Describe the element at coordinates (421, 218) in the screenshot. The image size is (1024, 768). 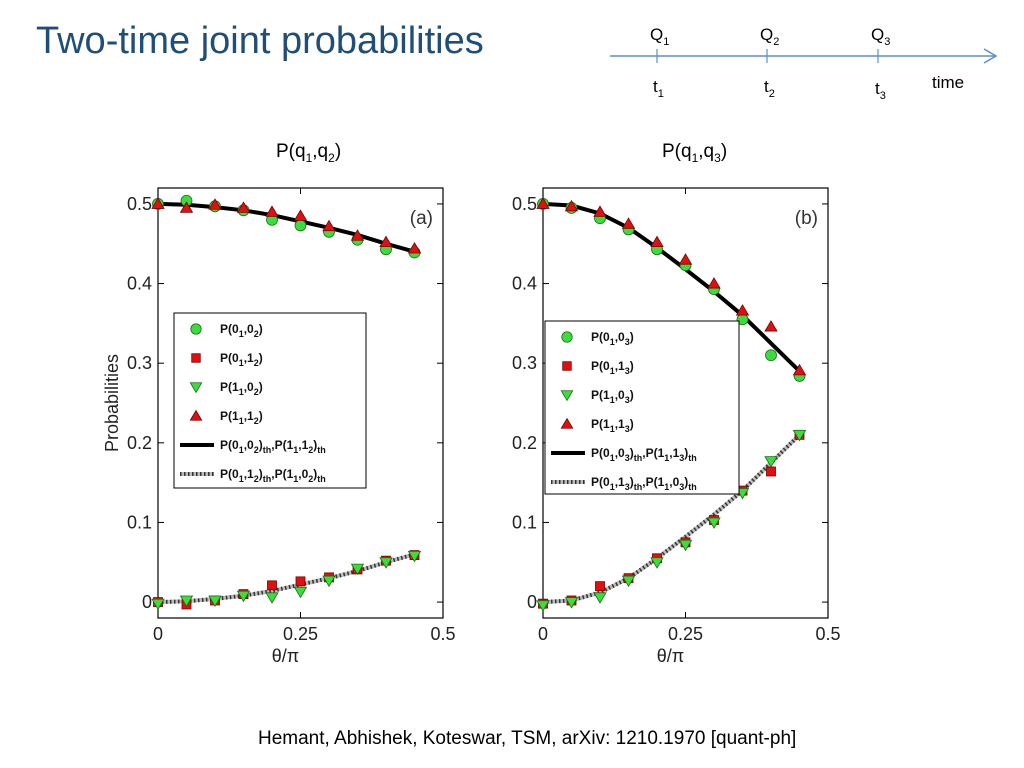
I see `panel-label: (a)` at that location.